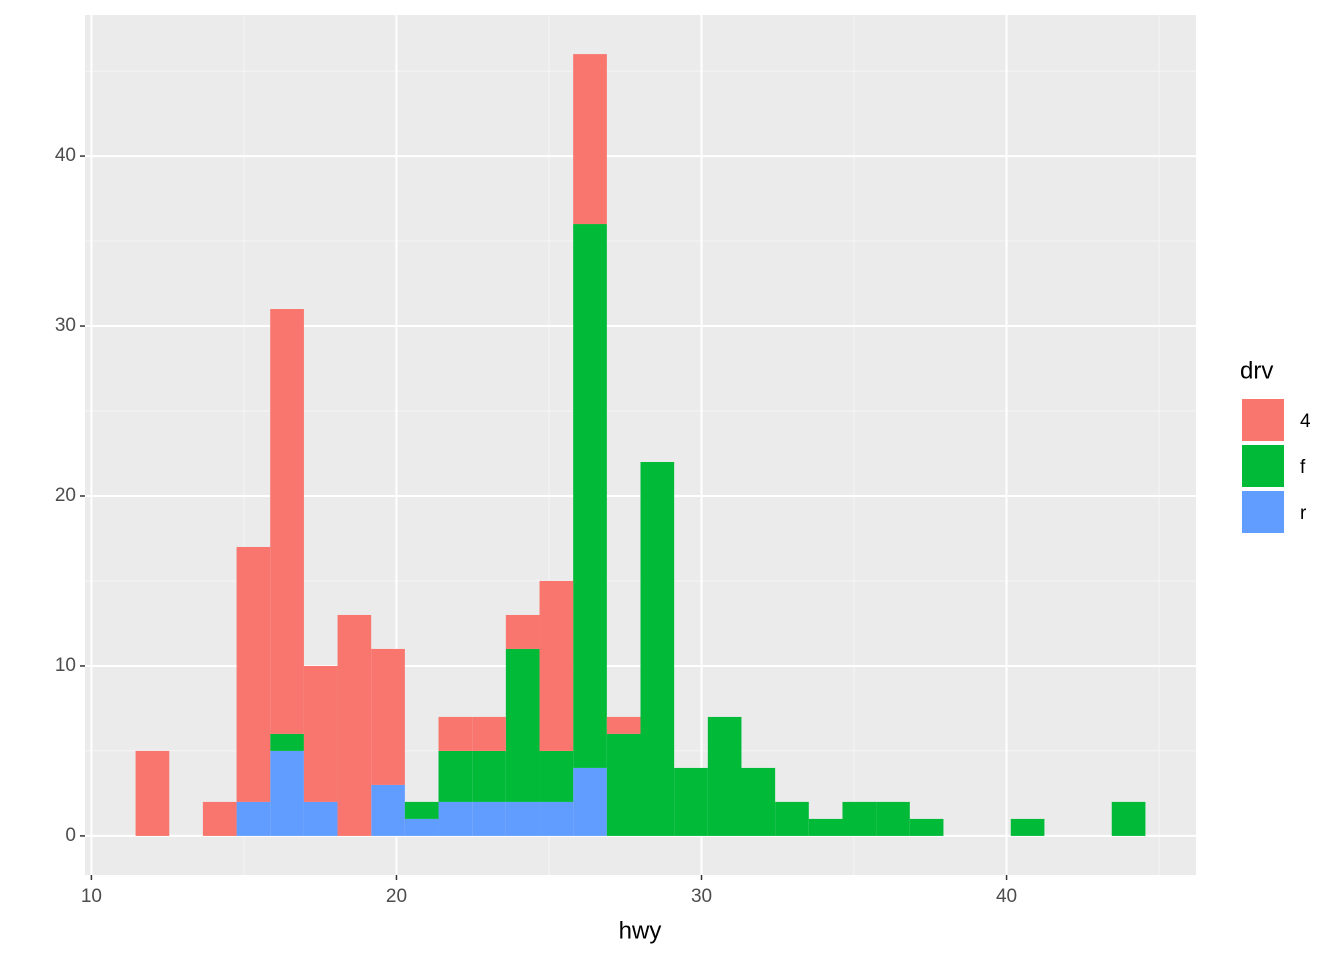  What do you see at coordinates (1256, 370) in the screenshot?
I see `legend-title: drv` at bounding box center [1256, 370].